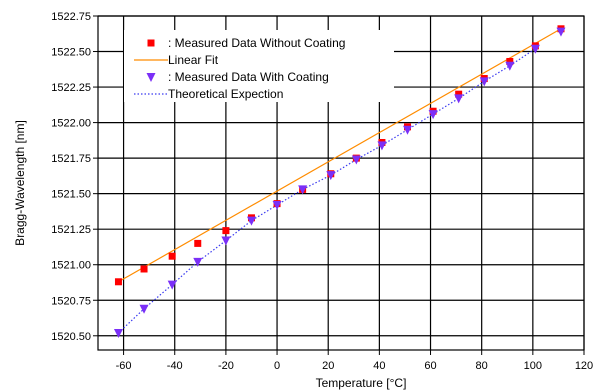 This screenshot has height=392, width=597. What do you see at coordinates (71, 88) in the screenshot?
I see `y-tick-label: 1522.25` at bounding box center [71, 88].